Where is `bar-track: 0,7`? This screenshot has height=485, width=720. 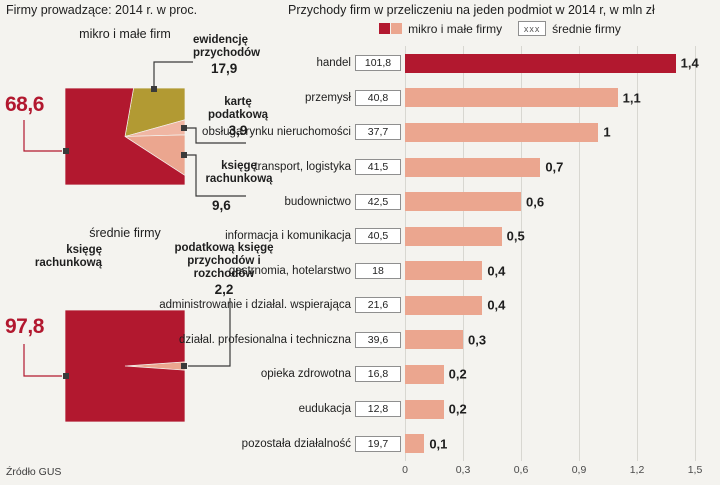
bar-track: 0,7 is located at coordinates (550, 167).